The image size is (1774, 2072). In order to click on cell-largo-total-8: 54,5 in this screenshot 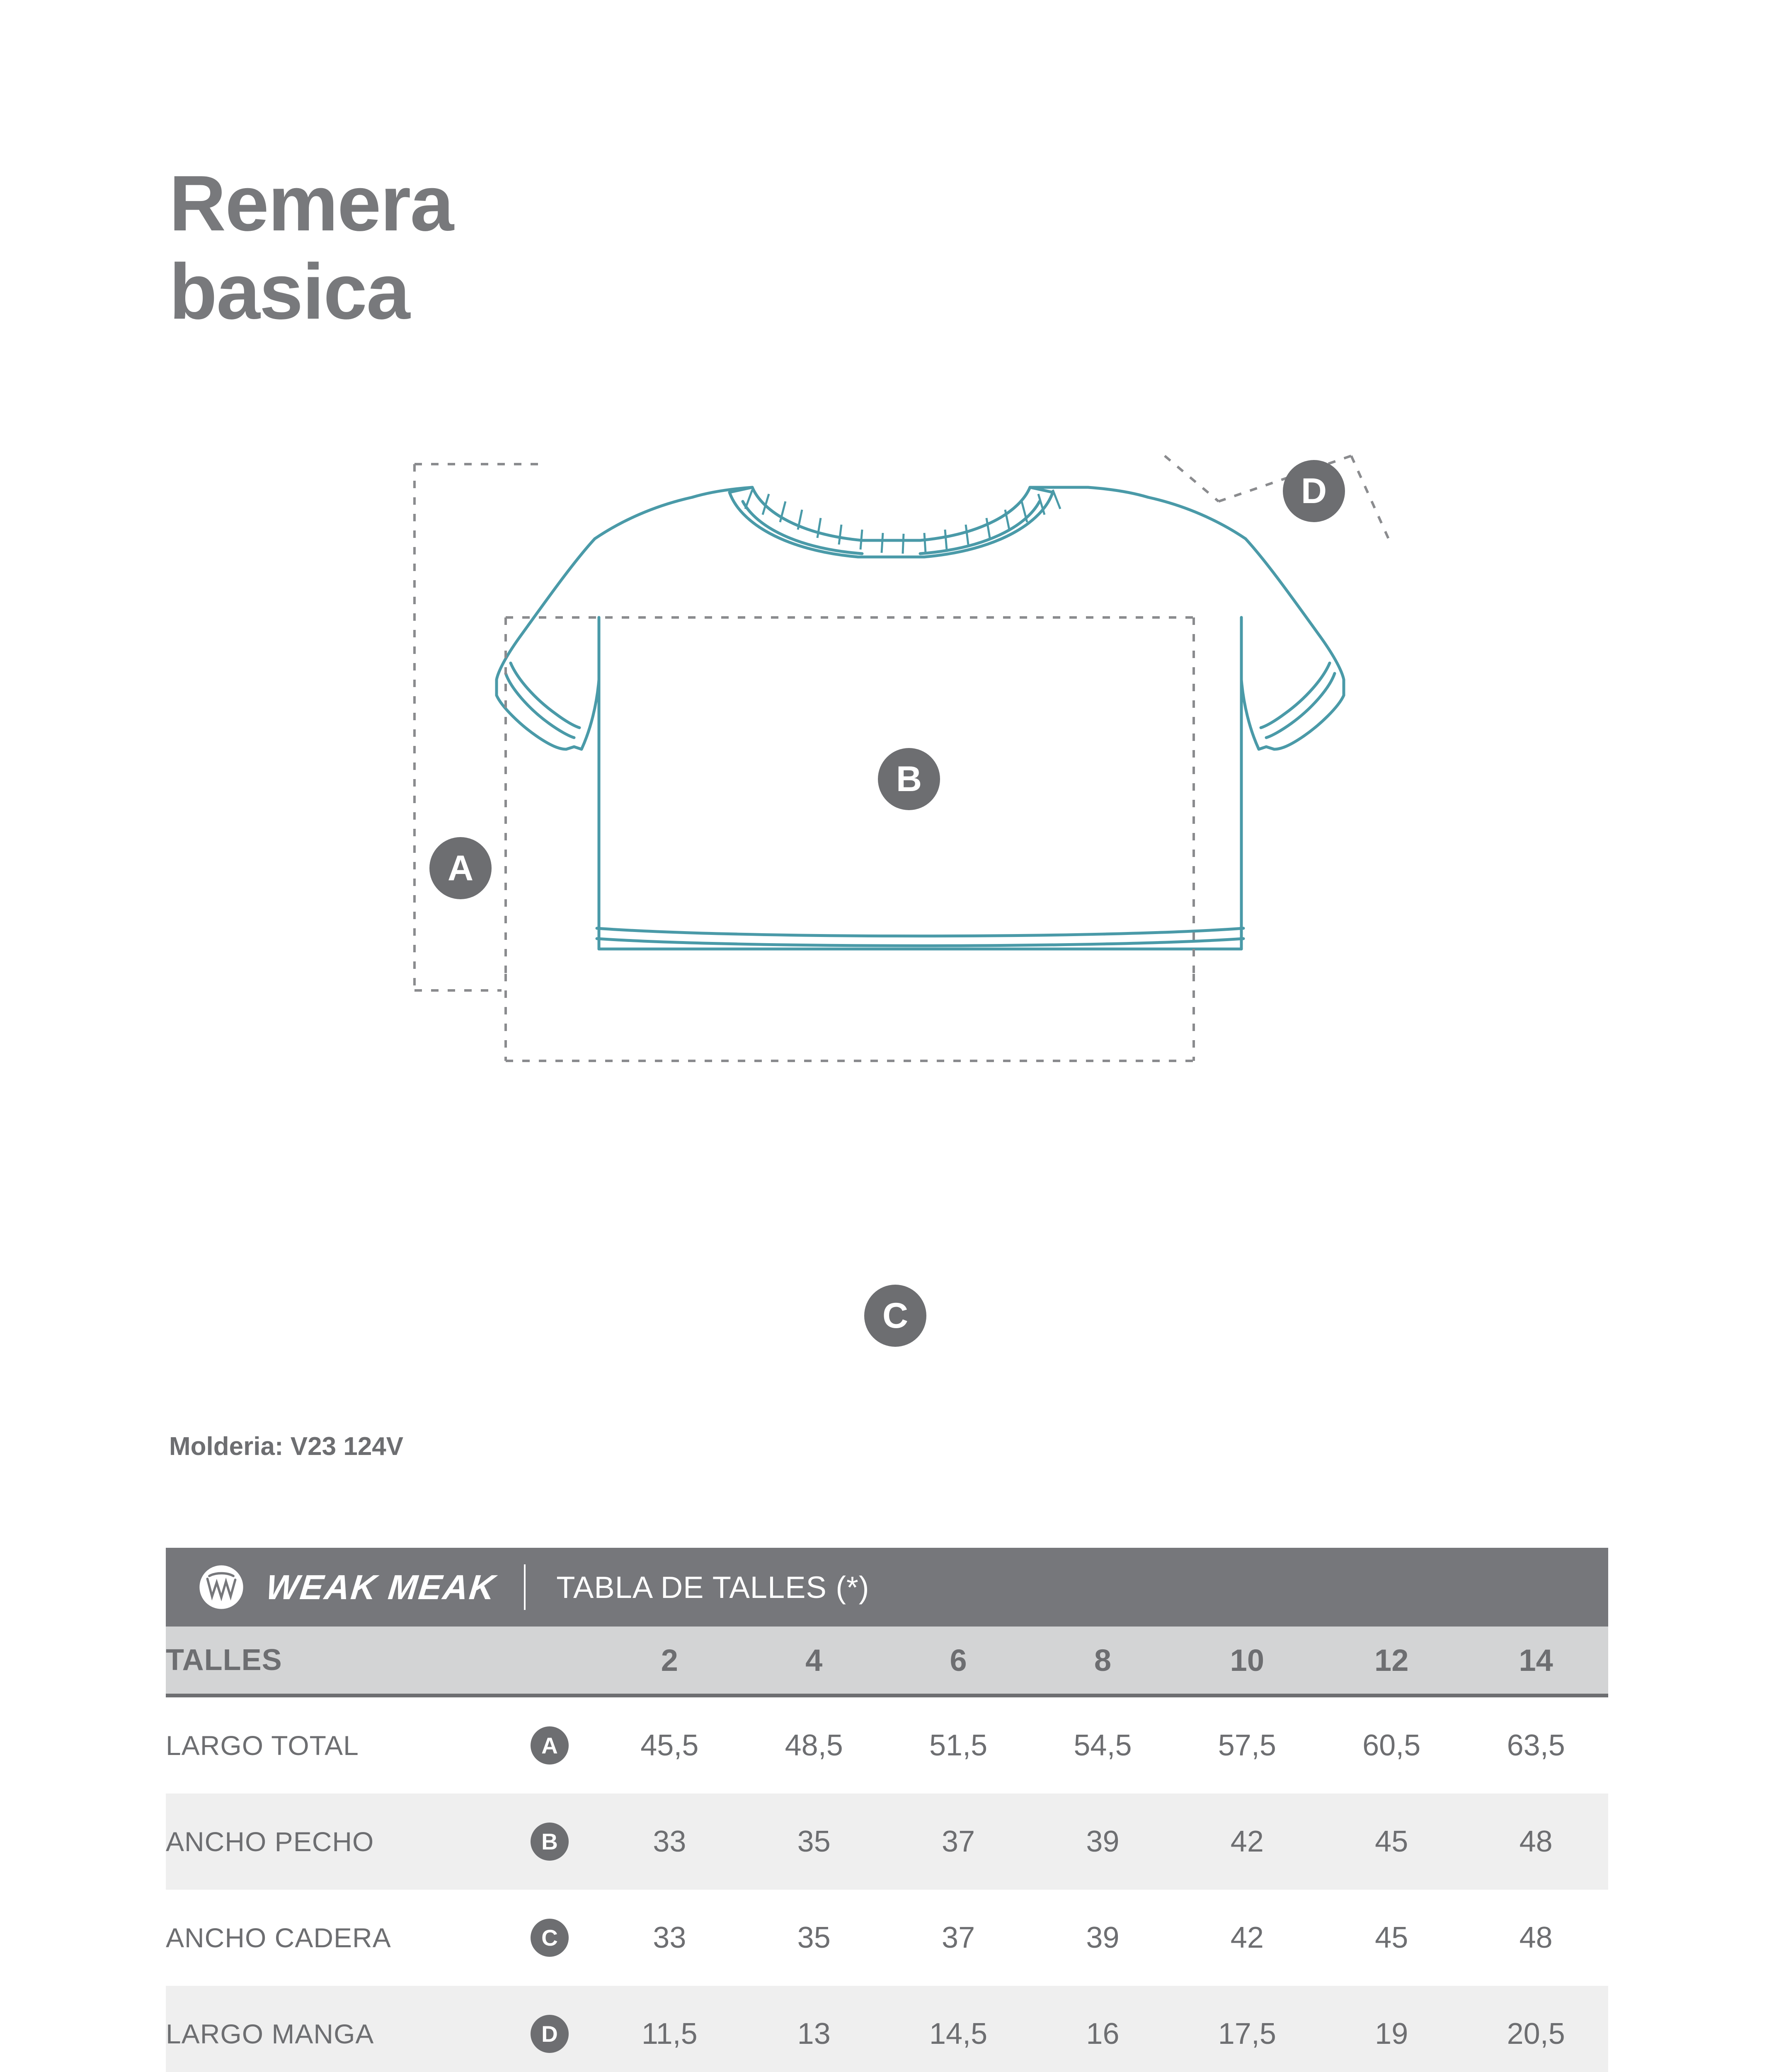, I will do `click(1102, 1744)`.